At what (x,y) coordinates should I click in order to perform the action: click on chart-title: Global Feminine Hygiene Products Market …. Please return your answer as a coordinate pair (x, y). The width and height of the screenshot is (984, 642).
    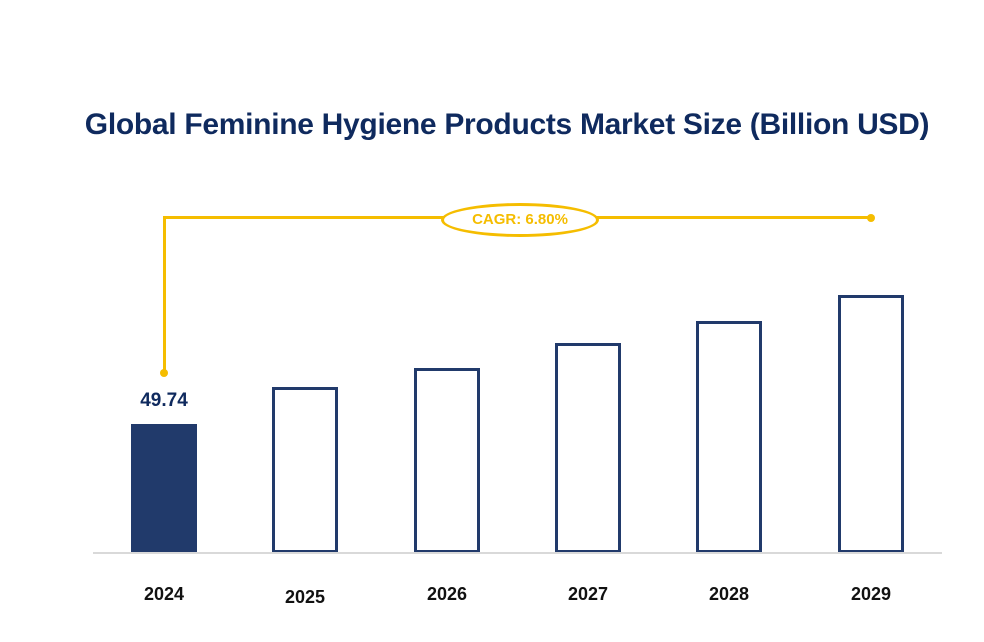
    Looking at the image, I should click on (507, 124).